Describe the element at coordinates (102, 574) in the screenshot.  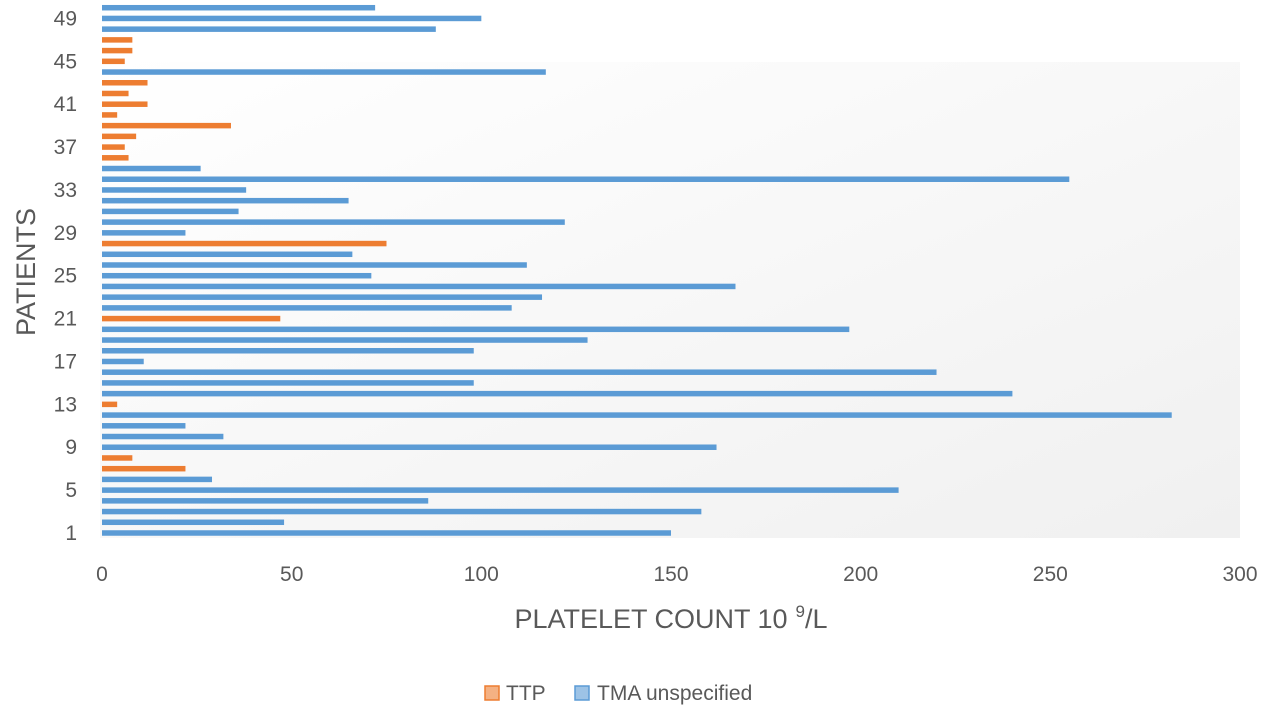
I see `x-tick-label: 0` at that location.